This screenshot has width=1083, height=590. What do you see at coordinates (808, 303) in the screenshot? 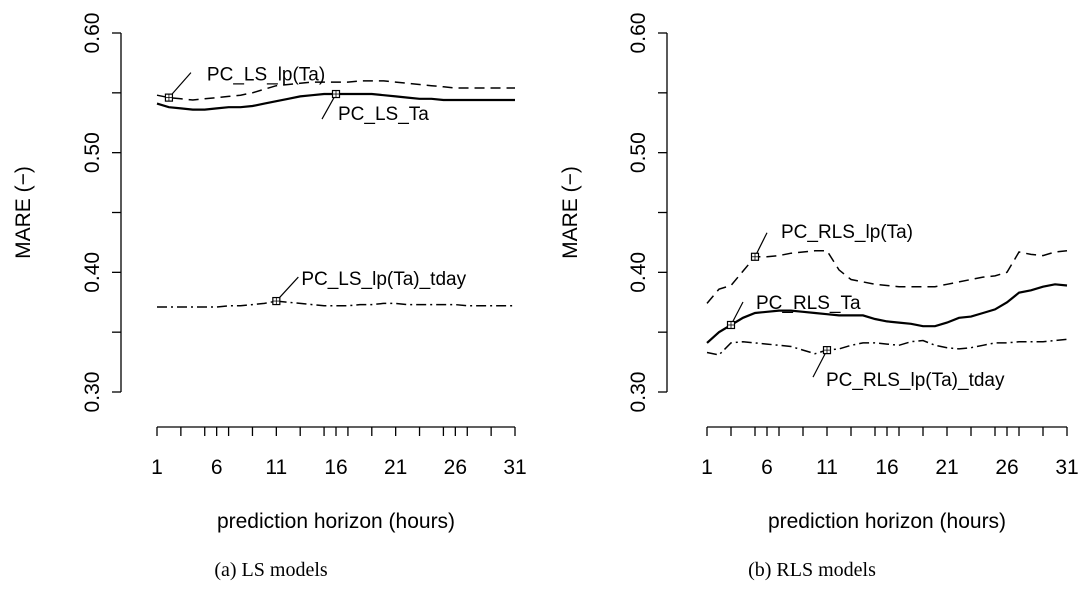
I see `series-label: PC_RLS_Ta` at bounding box center [808, 303].